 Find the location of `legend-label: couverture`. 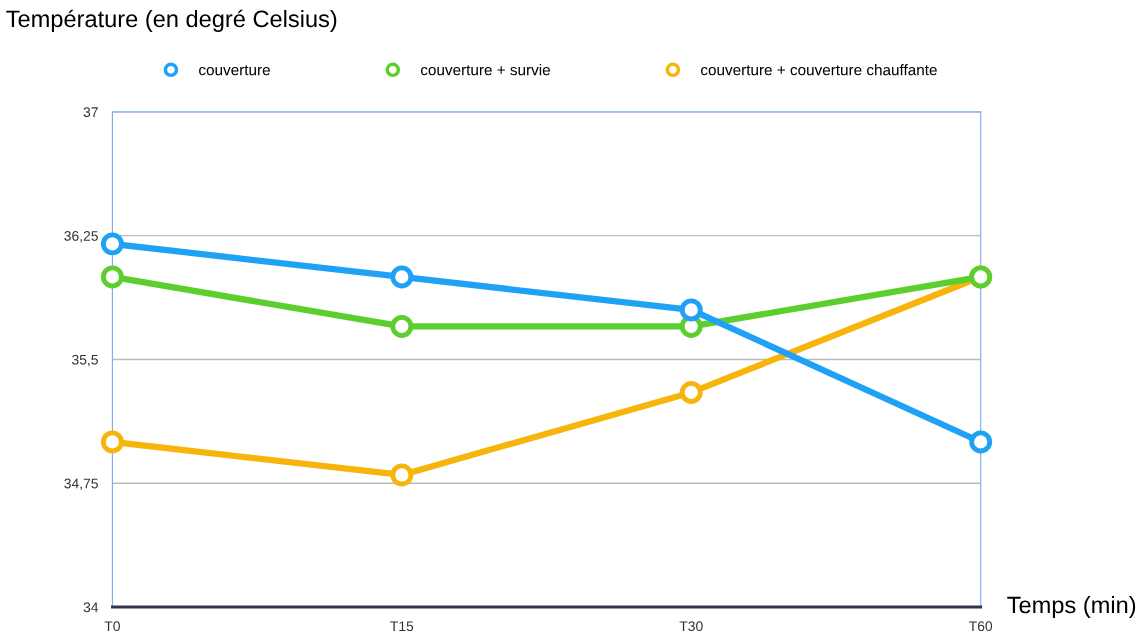

legend-label: couverture is located at coordinates (234, 70).